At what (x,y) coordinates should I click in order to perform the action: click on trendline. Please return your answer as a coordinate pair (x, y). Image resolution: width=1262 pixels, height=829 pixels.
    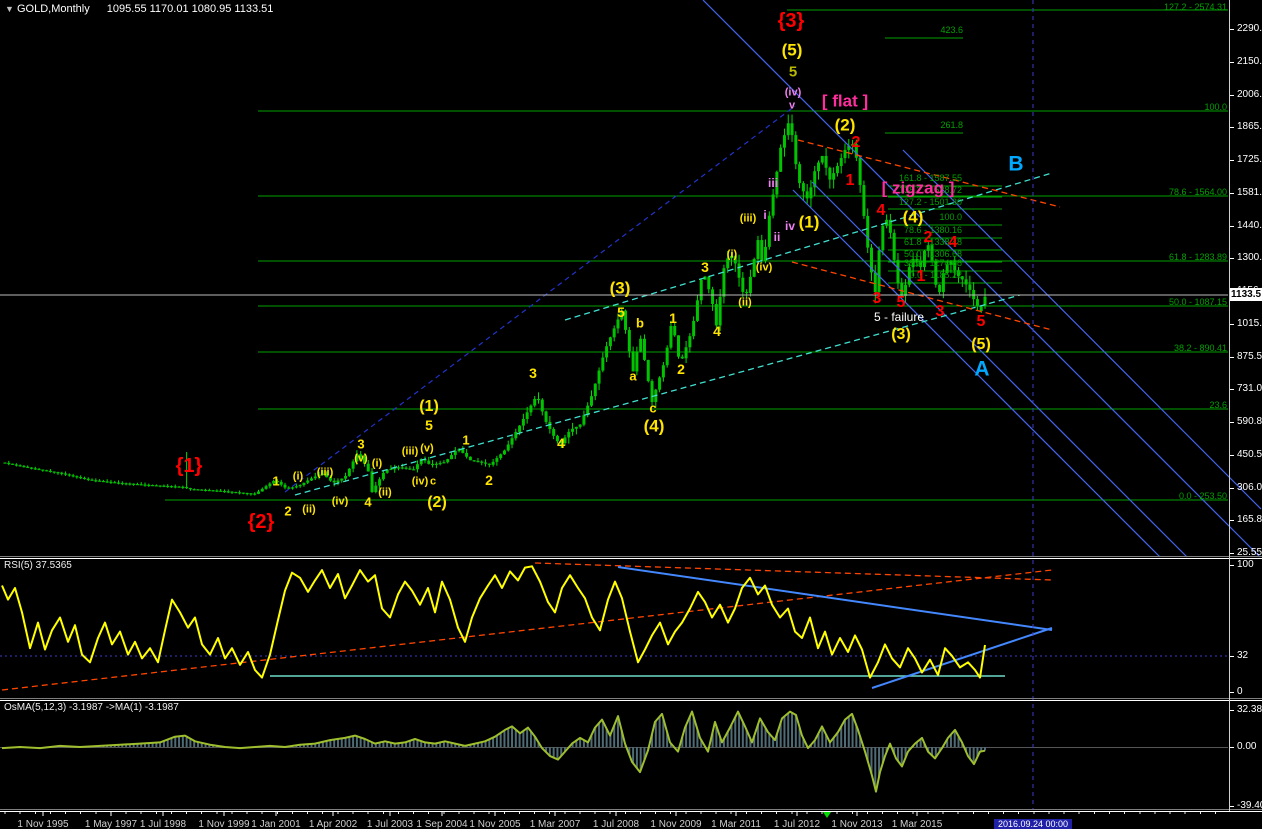
    Looking at the image, I should click on (922, 296).